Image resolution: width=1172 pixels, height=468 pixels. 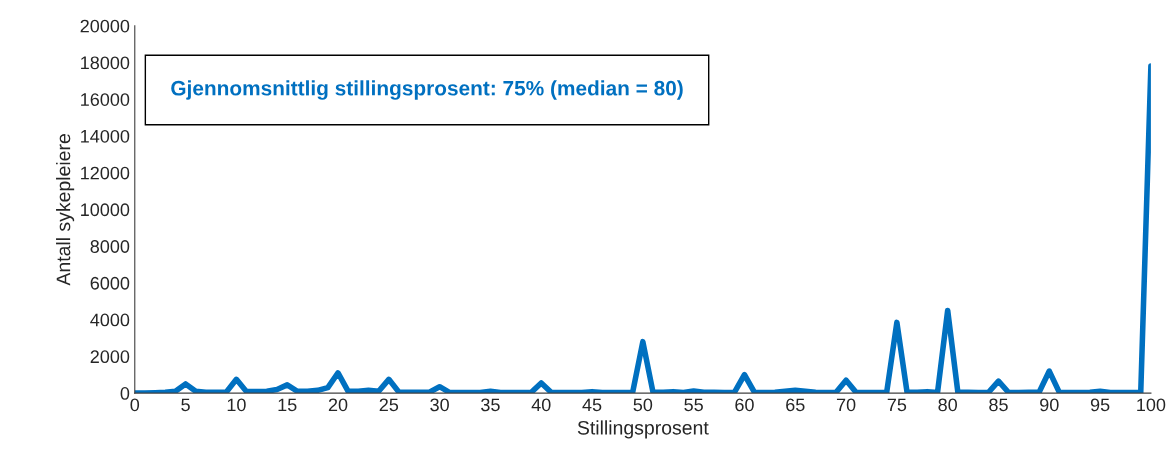 I want to click on x-tick-label: 90, so click(x=1049, y=405).